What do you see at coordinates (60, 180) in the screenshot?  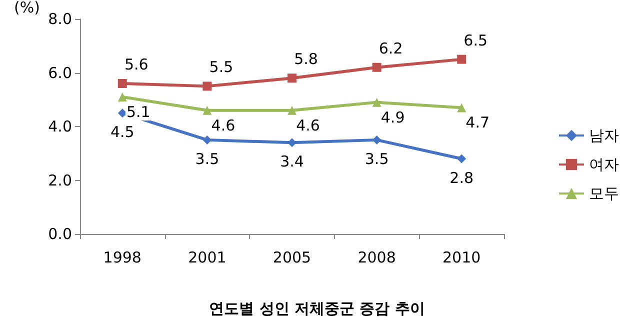 I see `y-tick-label: 2.0` at bounding box center [60, 180].